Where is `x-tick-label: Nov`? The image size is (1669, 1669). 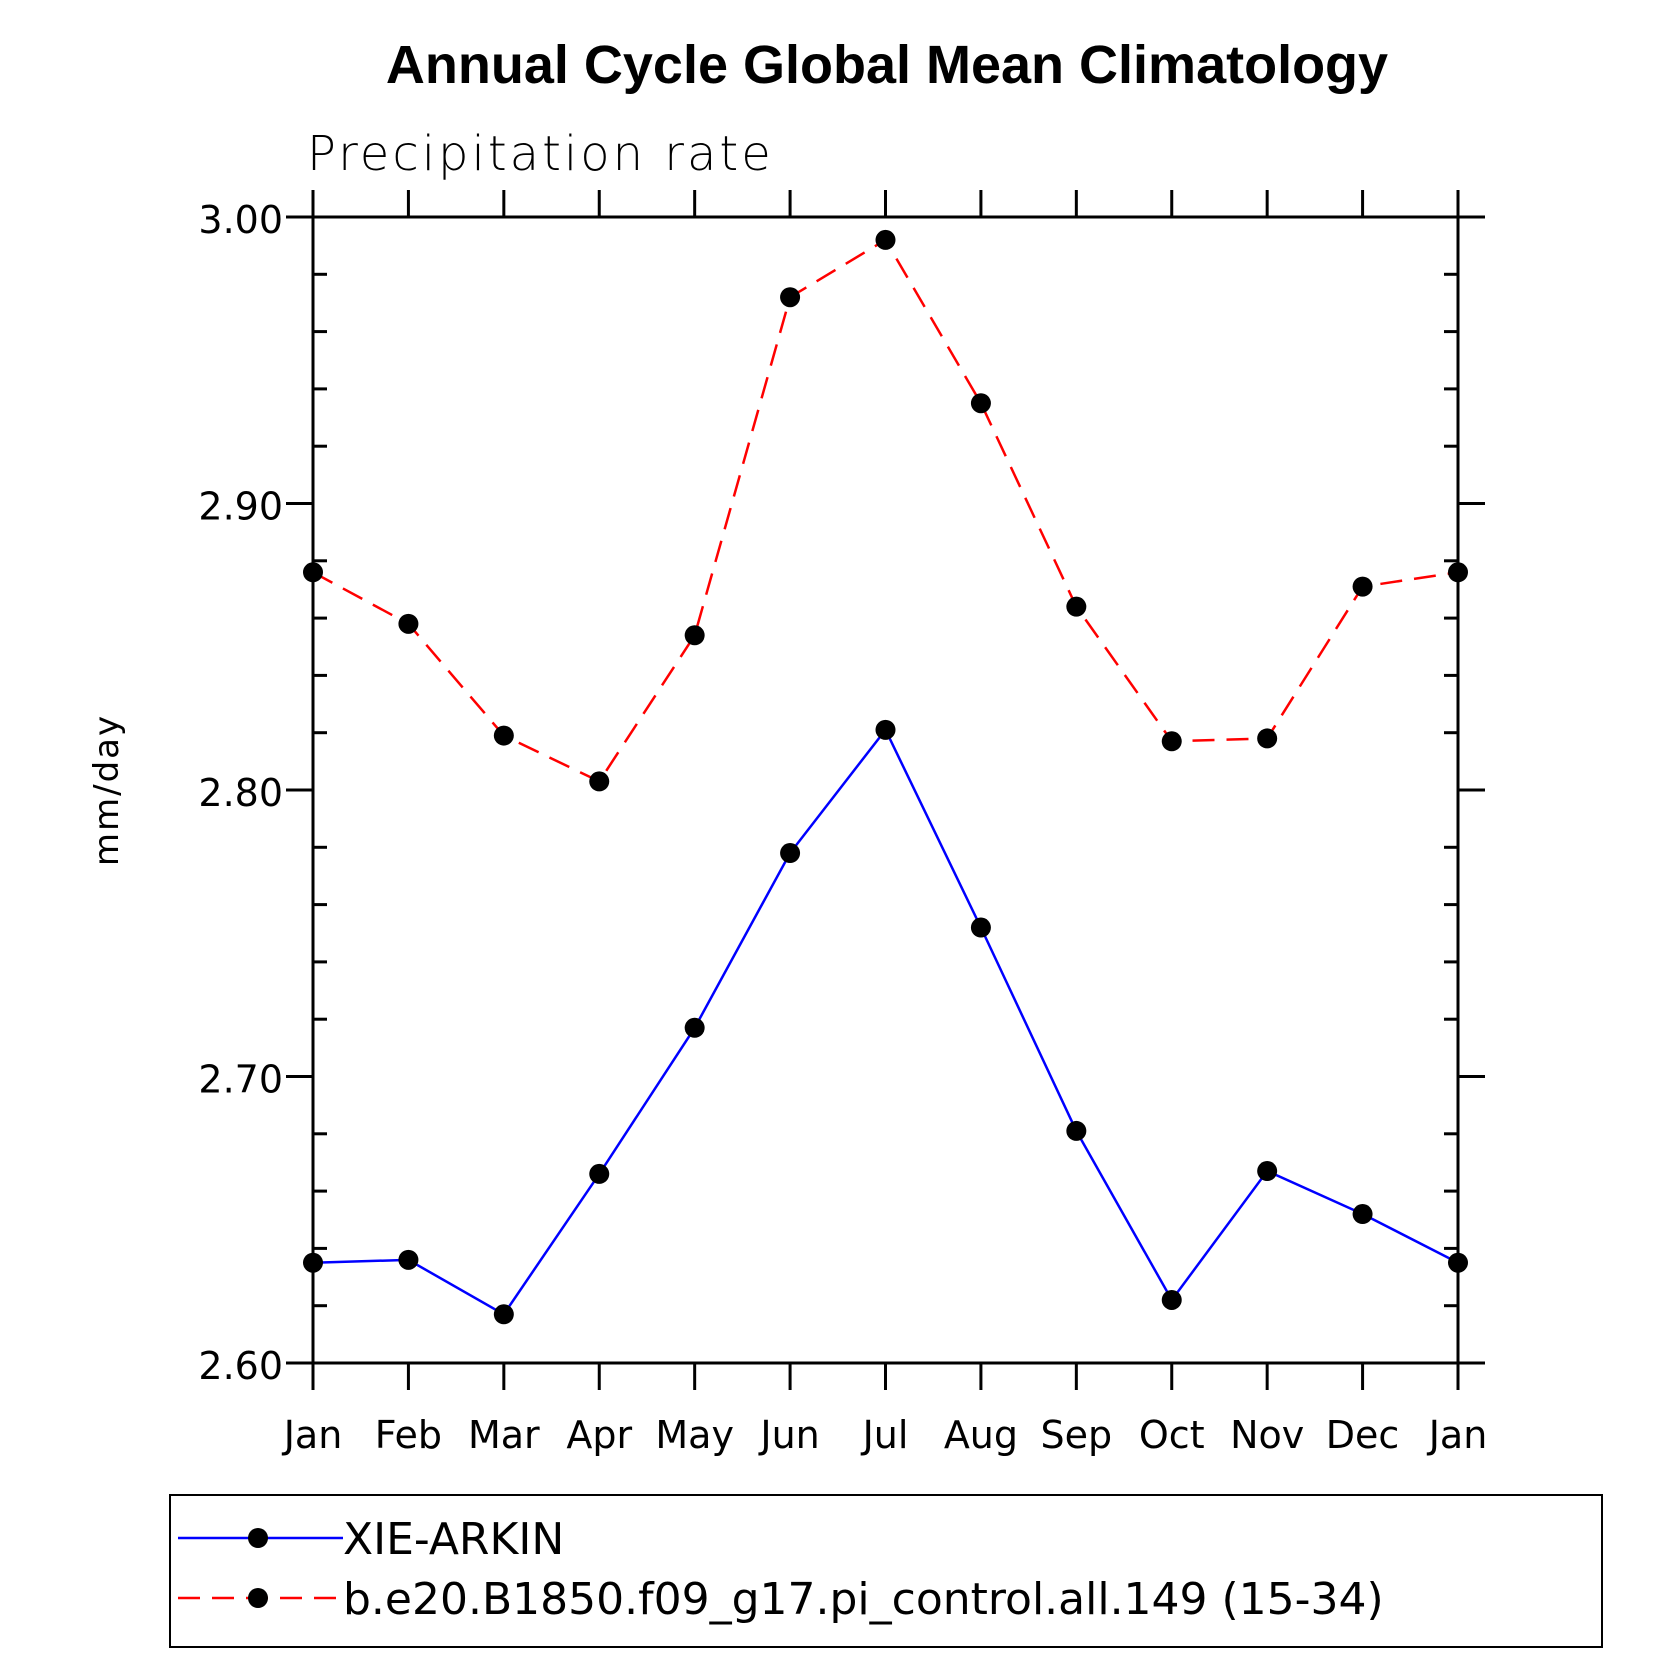 x-tick-label: Nov is located at coordinates (1267, 1435).